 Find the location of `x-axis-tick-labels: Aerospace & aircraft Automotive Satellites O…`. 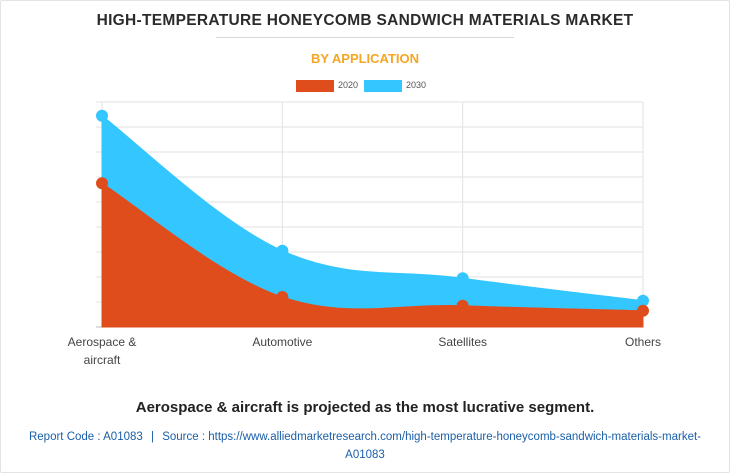

x-axis-tick-labels: Aerospace & aircraft Automotive Satellites O… is located at coordinates (364, 351).